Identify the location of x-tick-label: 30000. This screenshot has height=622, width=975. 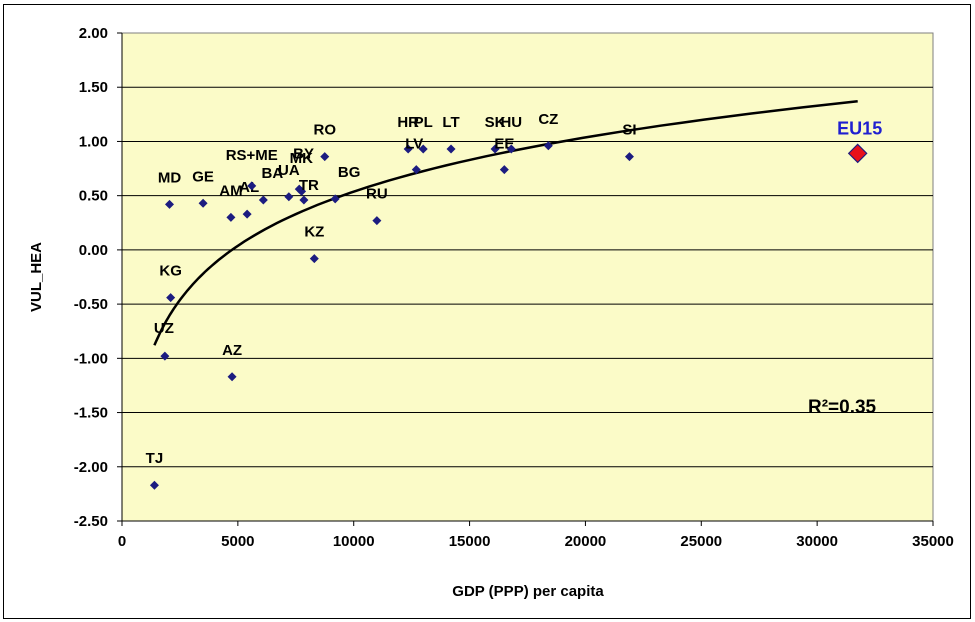
(817, 541).